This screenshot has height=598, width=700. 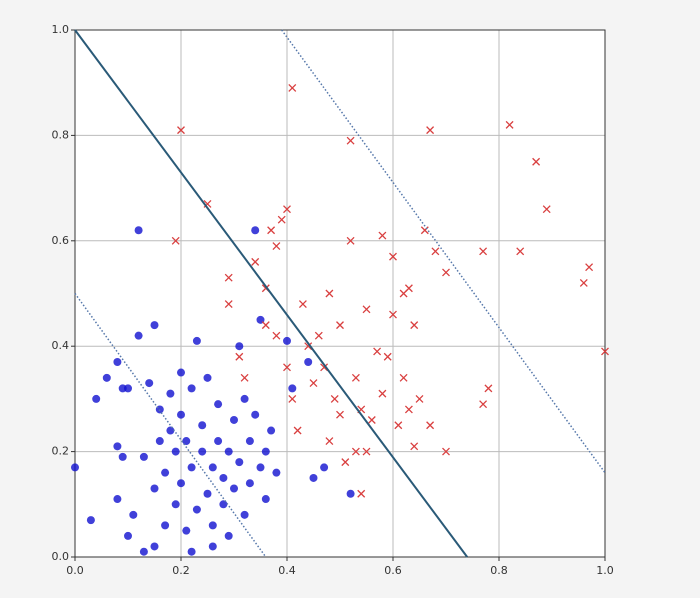 What do you see at coordinates (287, 570) in the screenshot?
I see `x-tick-label: 0.4` at bounding box center [287, 570].